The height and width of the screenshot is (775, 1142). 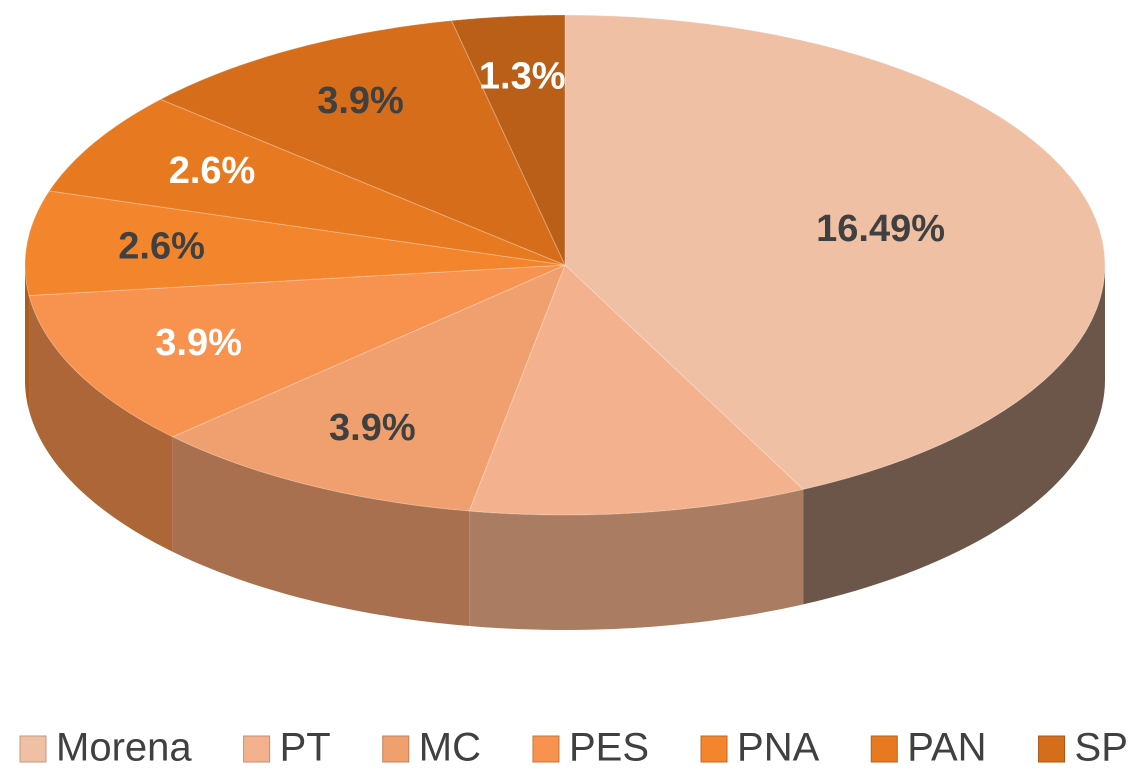 What do you see at coordinates (609, 748) in the screenshot?
I see `legend-label: PES` at bounding box center [609, 748].